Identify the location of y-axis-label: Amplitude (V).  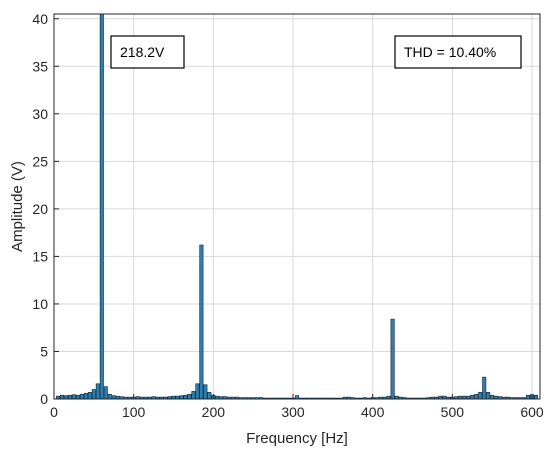
(17, 206).